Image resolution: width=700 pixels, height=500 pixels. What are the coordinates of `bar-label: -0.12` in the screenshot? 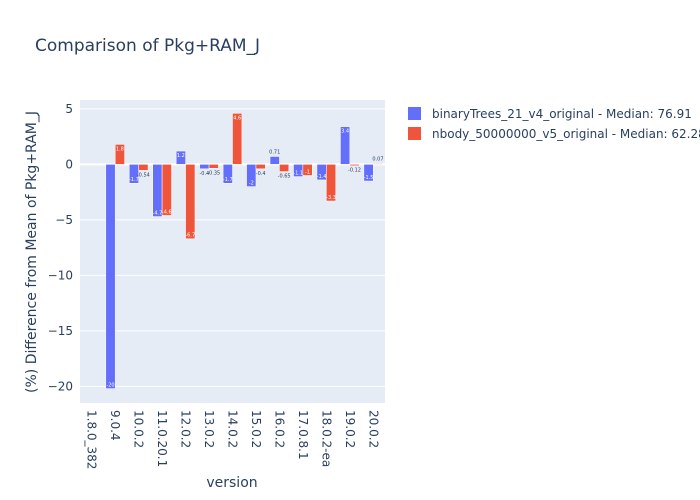 It's located at (354, 171).